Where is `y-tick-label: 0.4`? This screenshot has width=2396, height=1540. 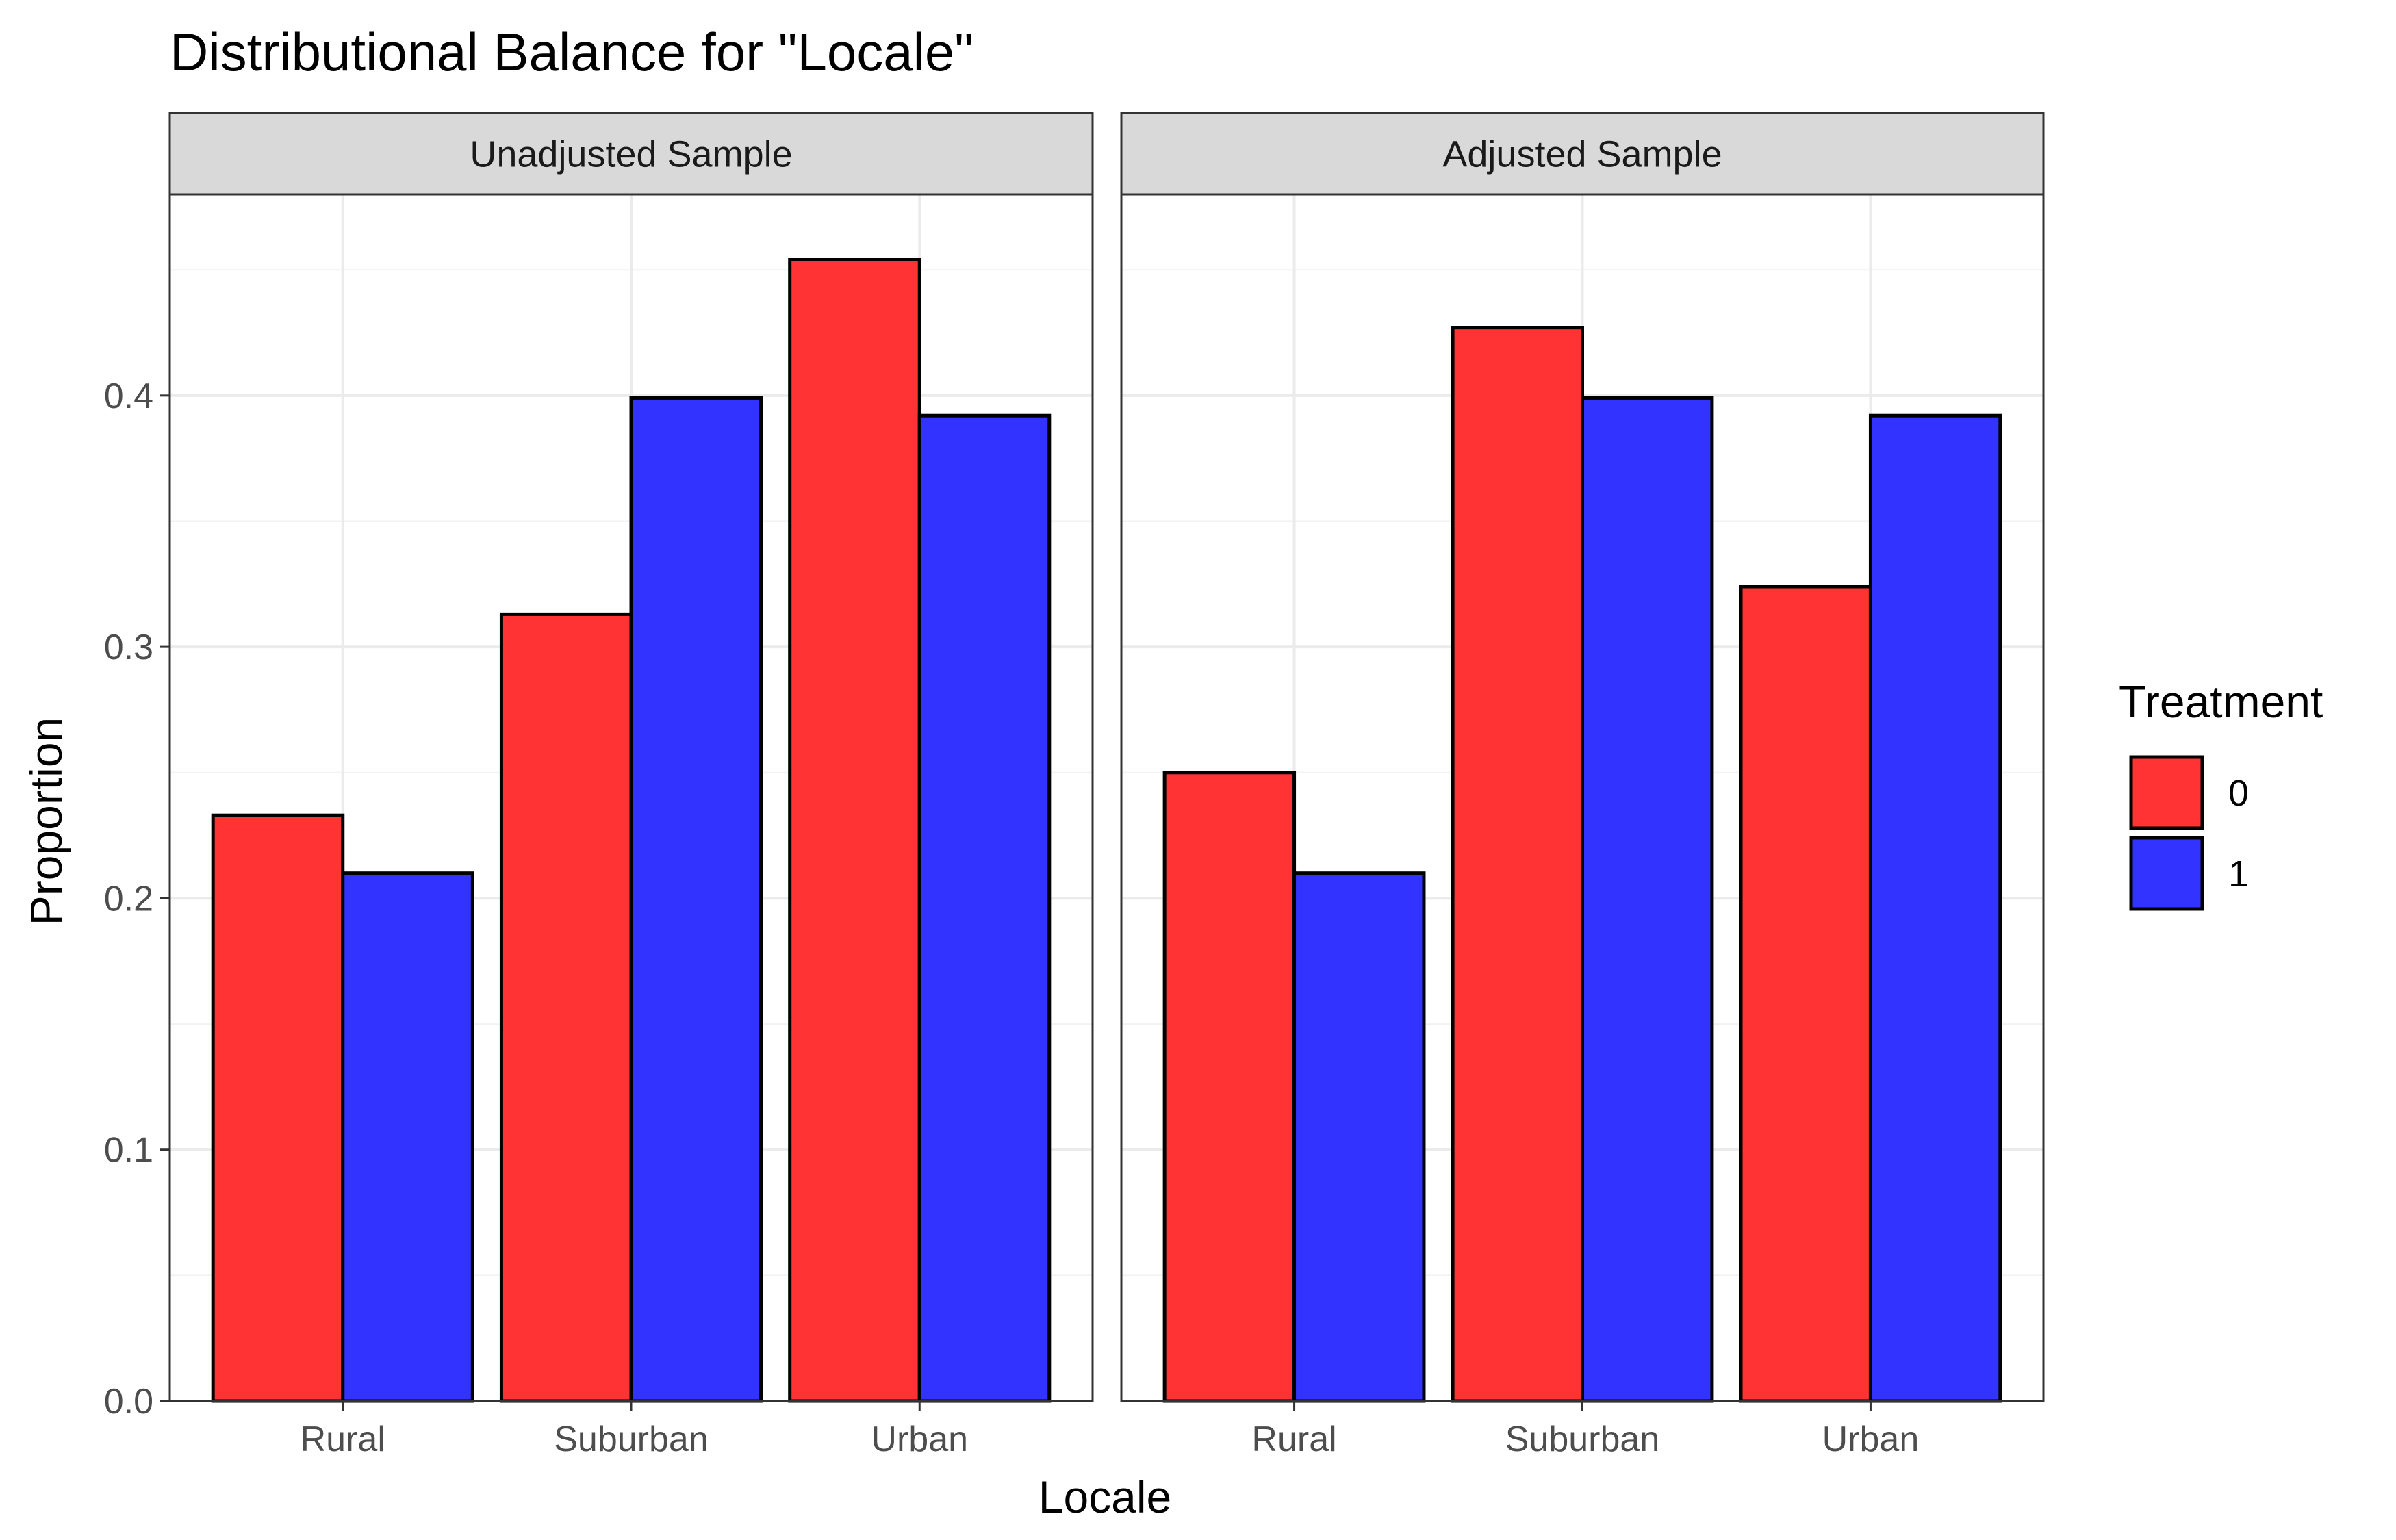 y-tick-label: 0.4 is located at coordinates (128, 396).